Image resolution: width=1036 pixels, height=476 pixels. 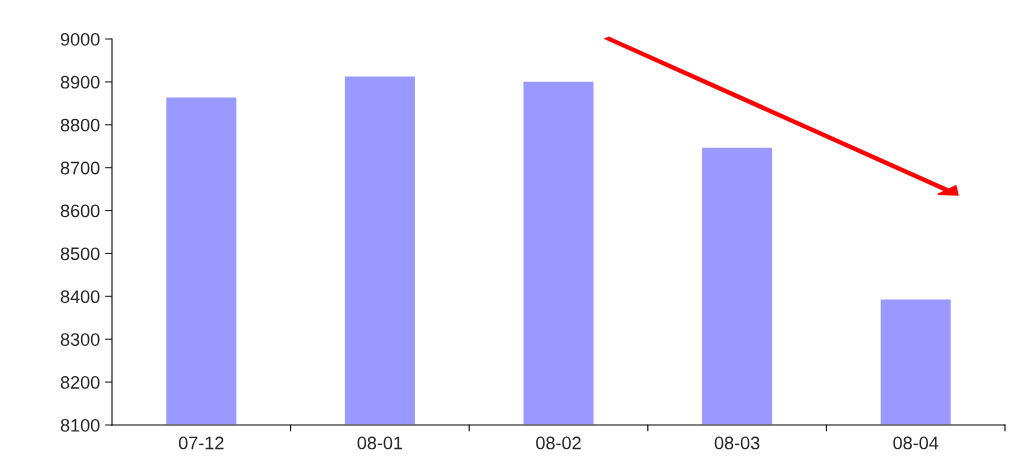 I want to click on y-tick-label: 8400, so click(x=80, y=297).